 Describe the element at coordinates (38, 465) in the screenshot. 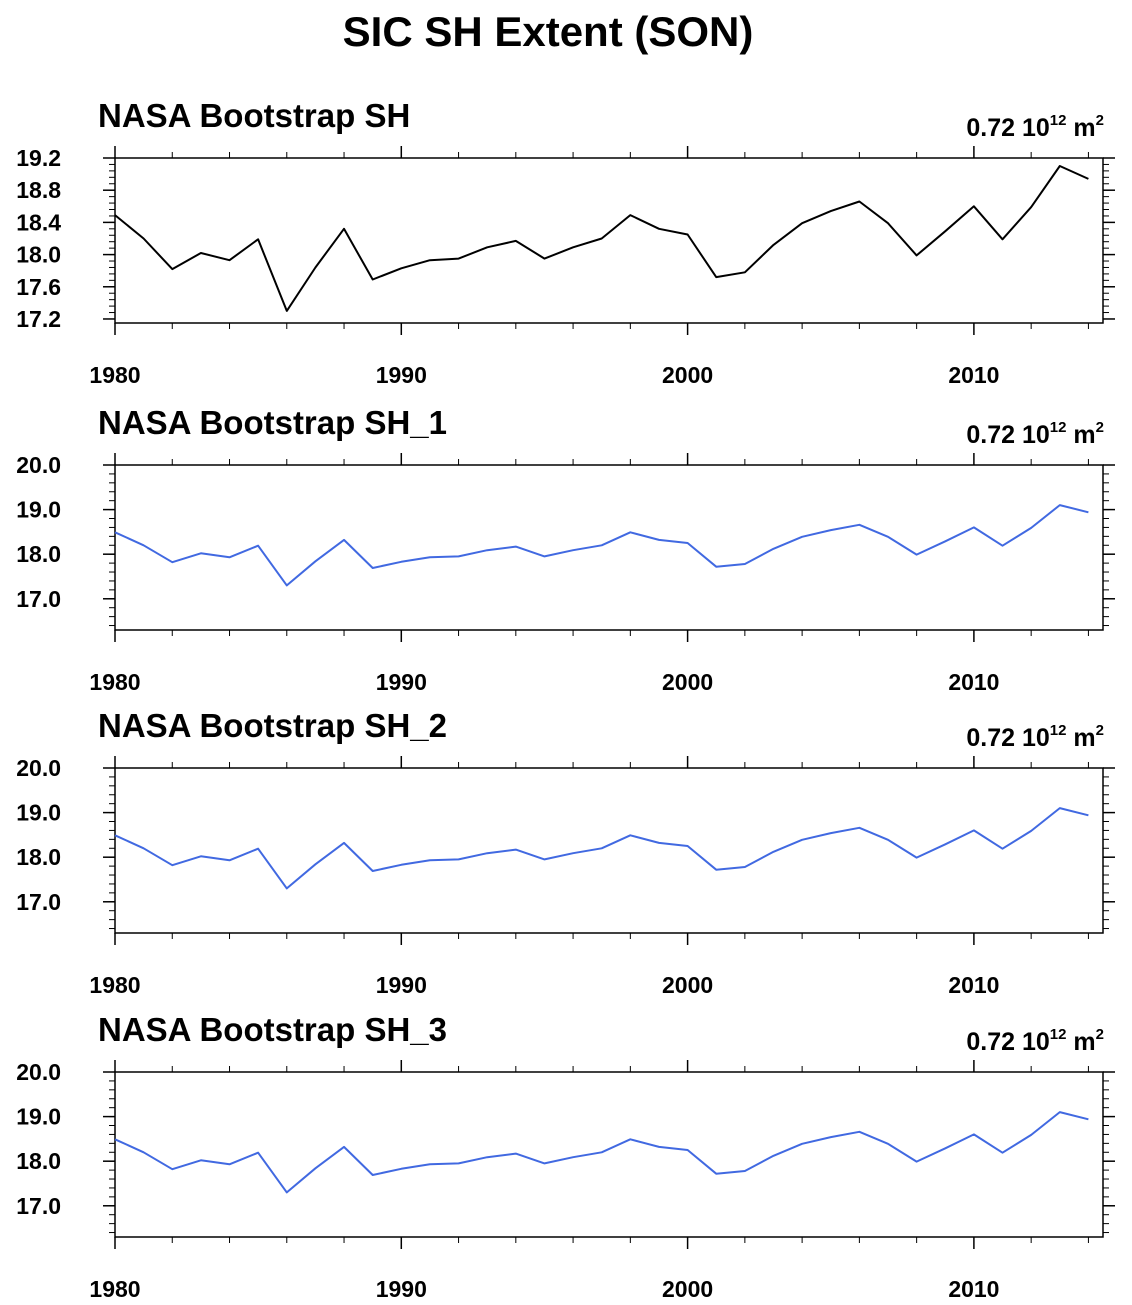

I see `y-tick-label: 20.0` at that location.